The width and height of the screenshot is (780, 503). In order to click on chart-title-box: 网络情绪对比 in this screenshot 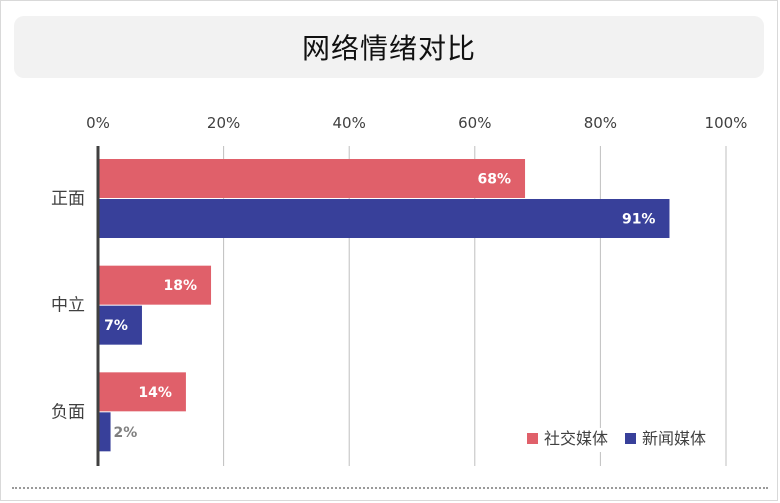, I will do `click(389, 47)`.